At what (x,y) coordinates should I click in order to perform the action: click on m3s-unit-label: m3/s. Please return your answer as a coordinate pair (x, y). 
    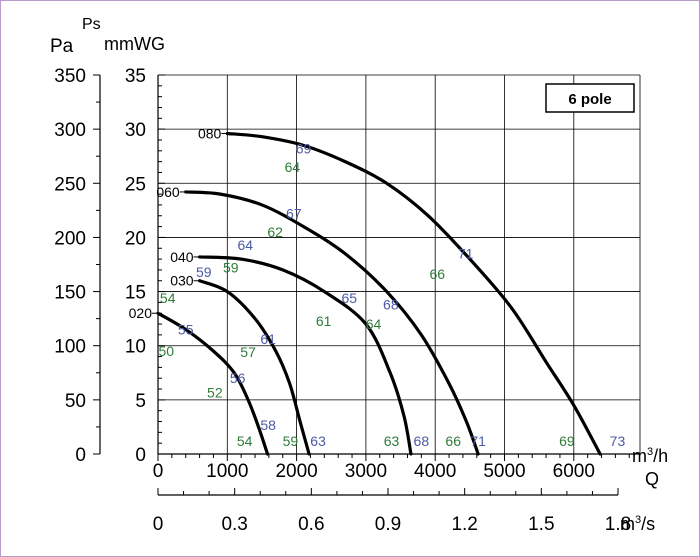
    Looking at the image, I should click on (637, 524).